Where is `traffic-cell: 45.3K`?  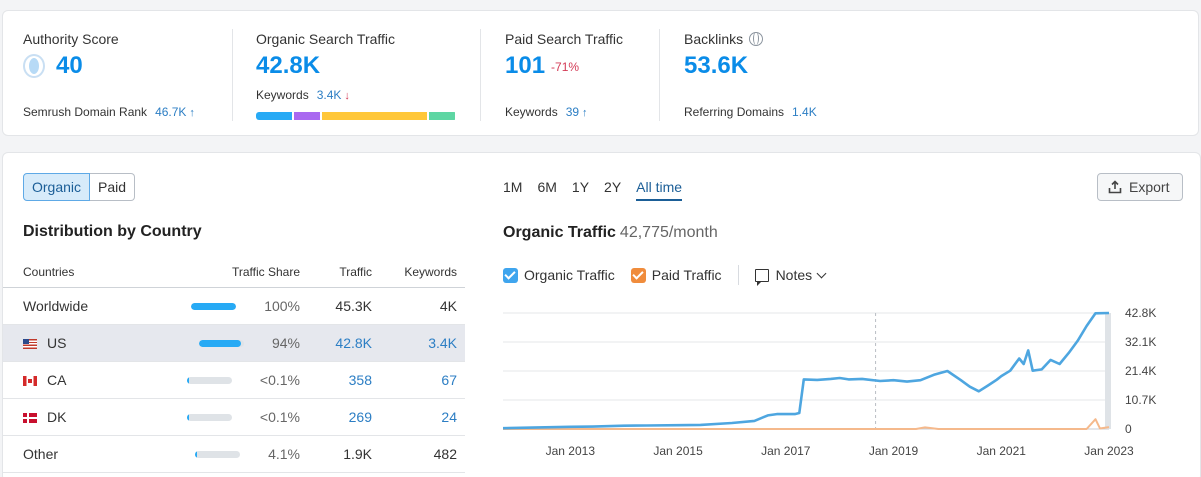 traffic-cell: 45.3K is located at coordinates (344, 306).